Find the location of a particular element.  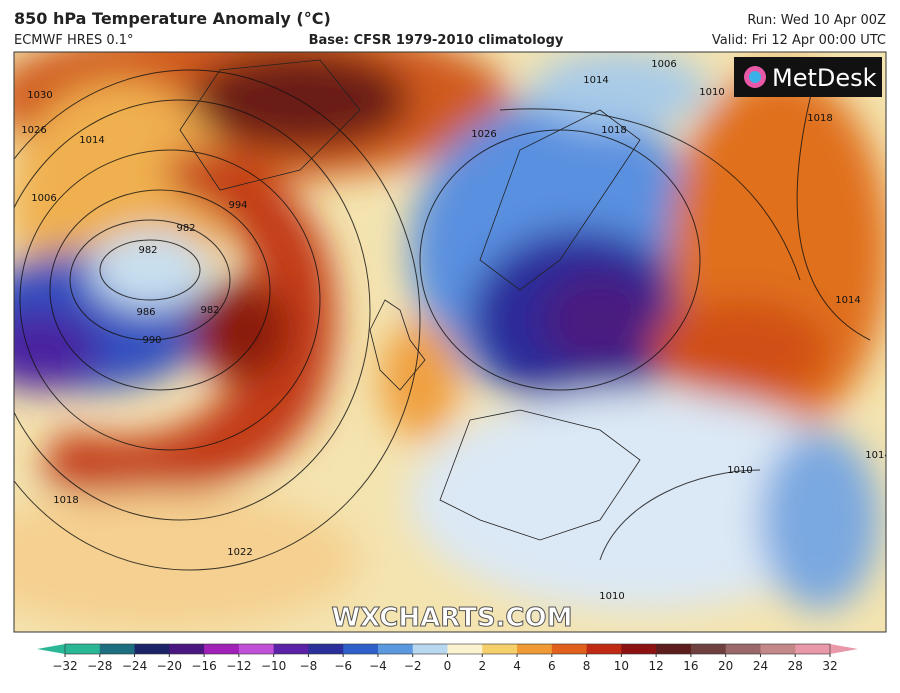

colorbar-tick-label: 16 is located at coordinates (690, 666).